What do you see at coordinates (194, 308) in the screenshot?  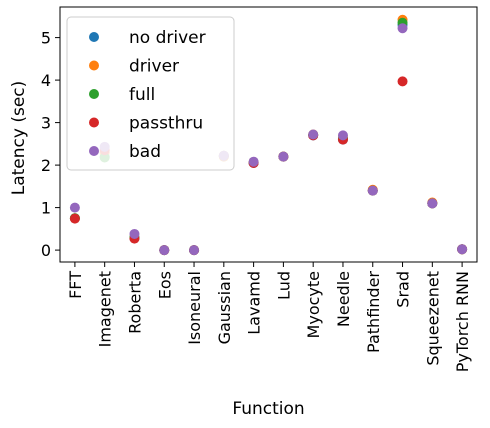 I see `x-tick-label: Isoneural` at bounding box center [194, 308].